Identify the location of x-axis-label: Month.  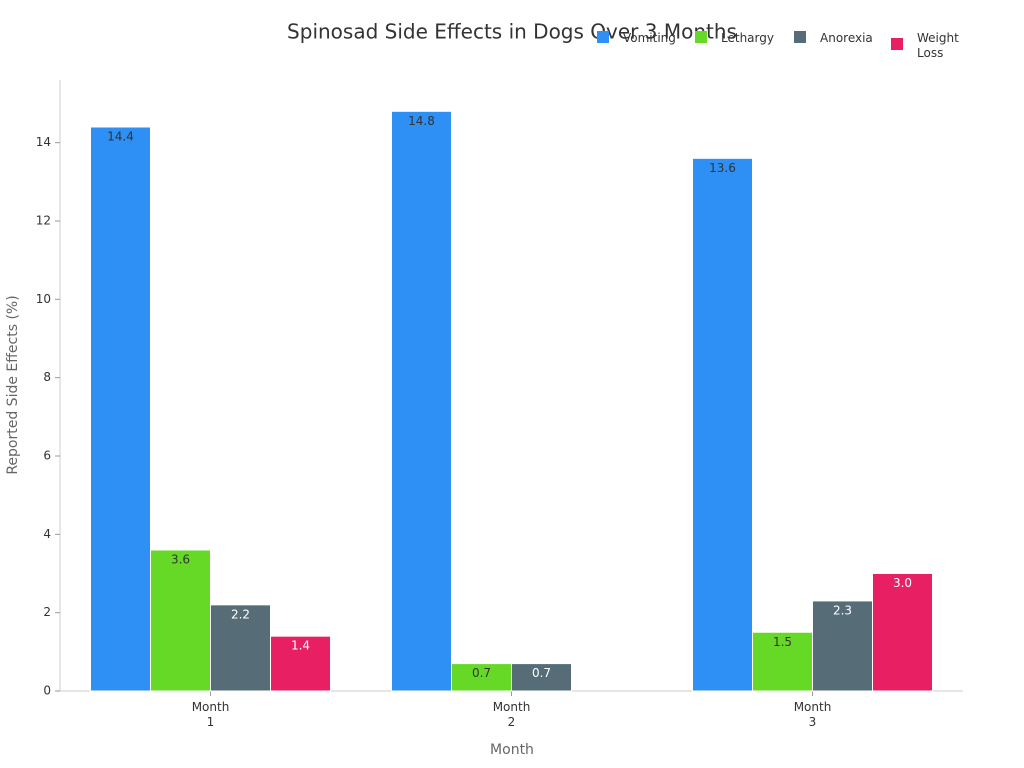
(512, 750).